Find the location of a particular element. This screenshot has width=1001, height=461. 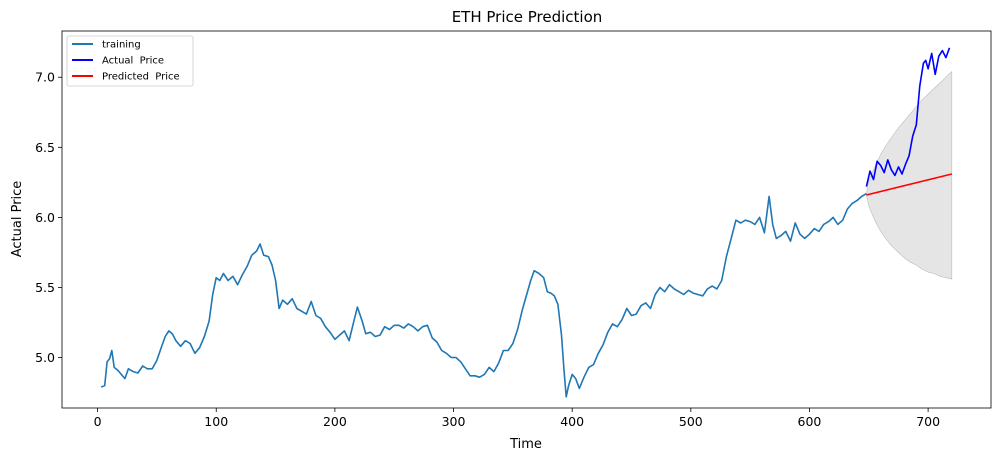

legend-label-predicted-price: Predicted Price is located at coordinates (141, 77).